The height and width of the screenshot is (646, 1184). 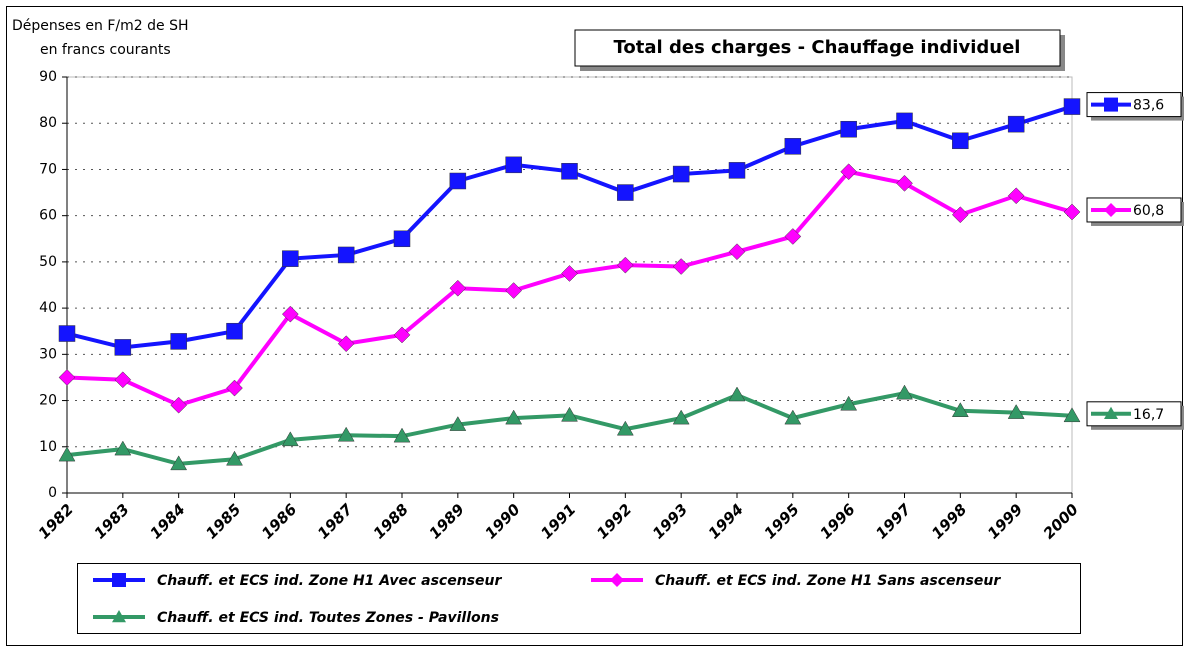 What do you see at coordinates (579, 598) in the screenshot?
I see `legend-box` at bounding box center [579, 598].